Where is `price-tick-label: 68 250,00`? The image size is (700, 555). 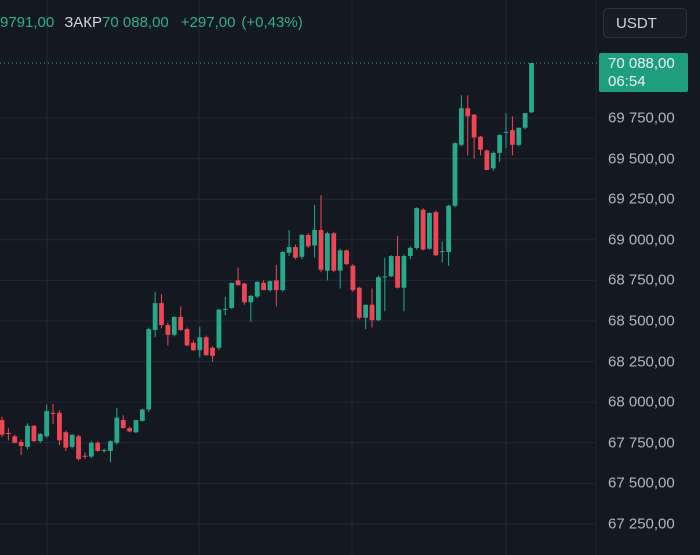
price-tick-label: 68 250,00 is located at coordinates (641, 362).